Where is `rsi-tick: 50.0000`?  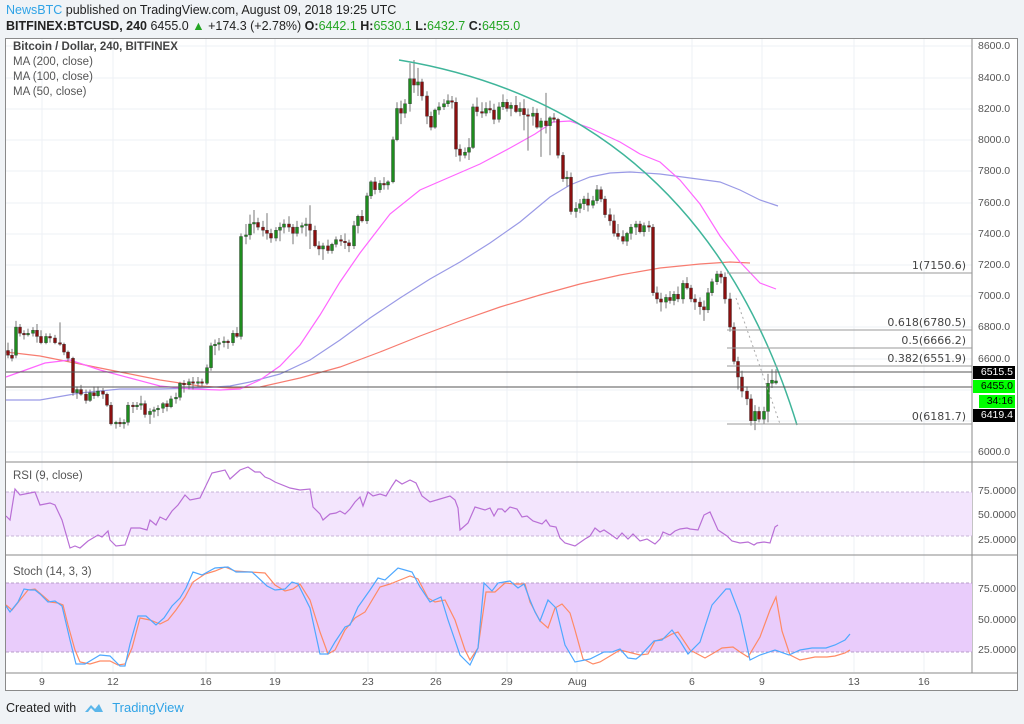 rsi-tick: 50.0000 is located at coordinates (997, 515).